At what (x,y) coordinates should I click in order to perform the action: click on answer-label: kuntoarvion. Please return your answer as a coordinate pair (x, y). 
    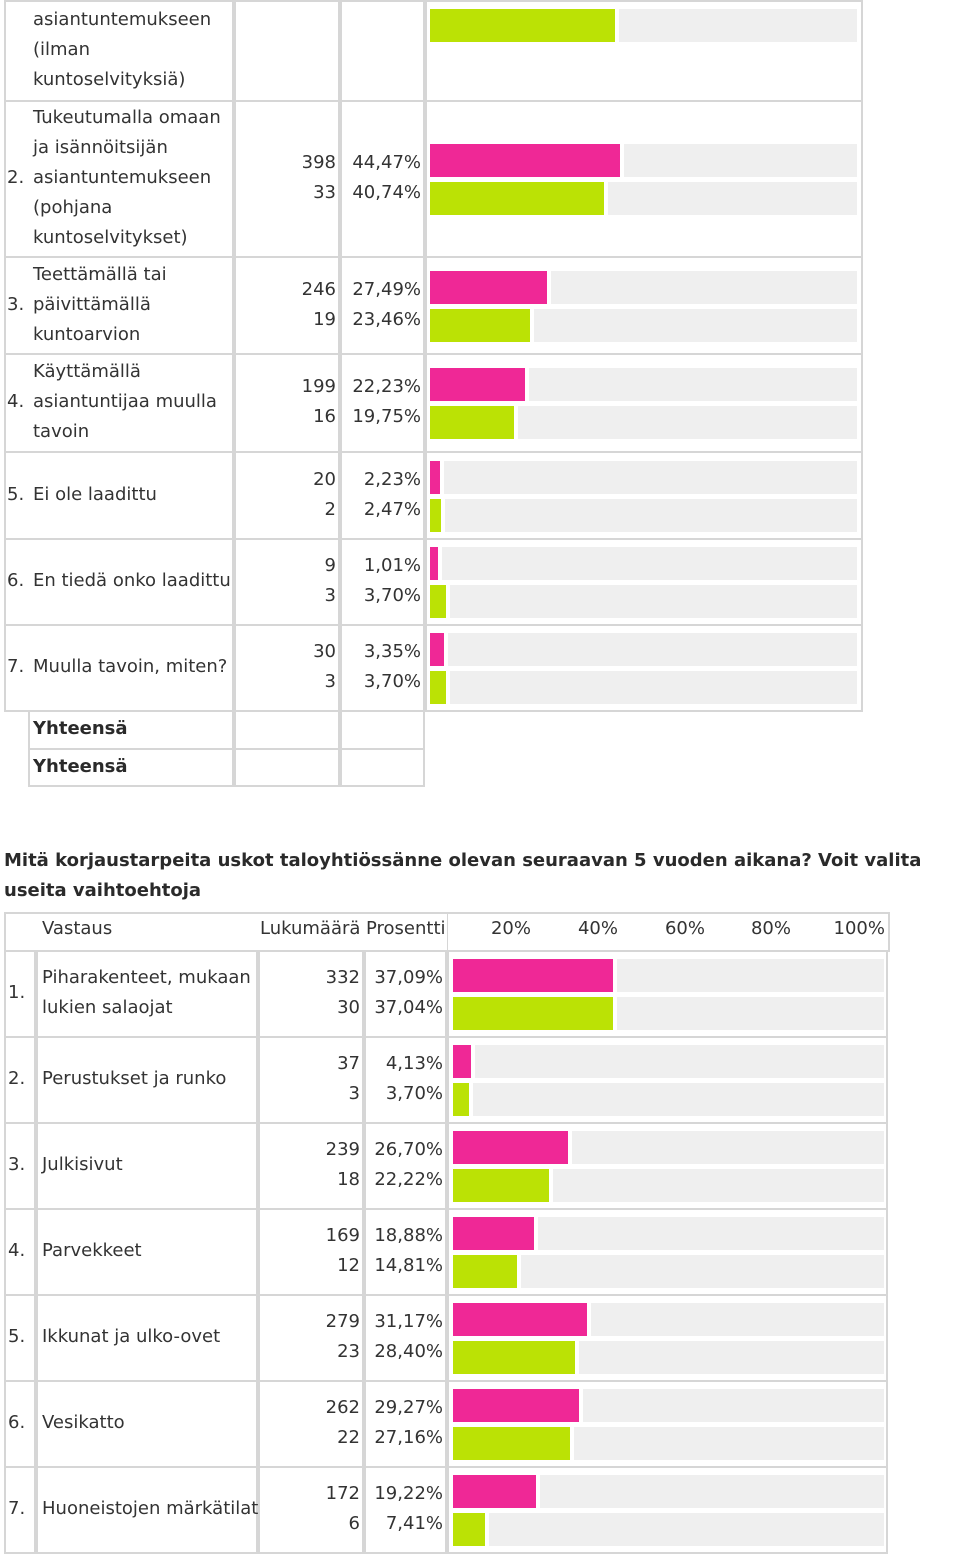
    Looking at the image, I should click on (87, 334).